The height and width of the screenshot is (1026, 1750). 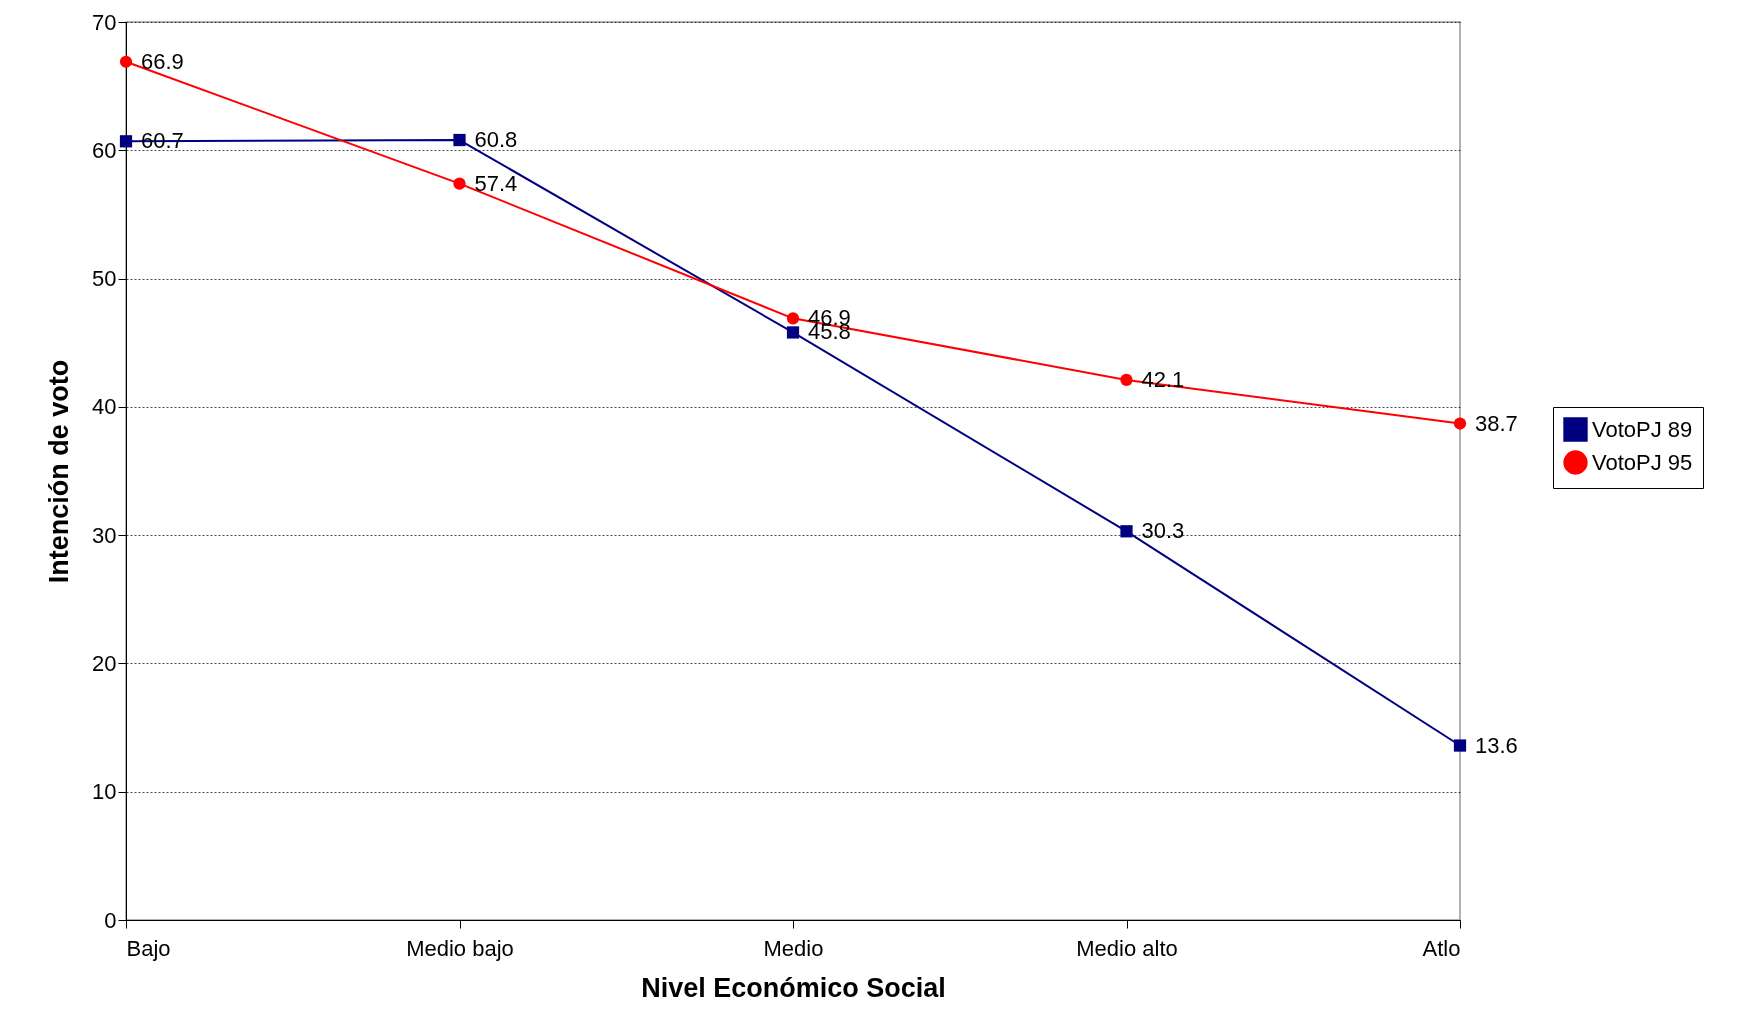 I want to click on y-tick-label: 50, so click(x=104, y=279).